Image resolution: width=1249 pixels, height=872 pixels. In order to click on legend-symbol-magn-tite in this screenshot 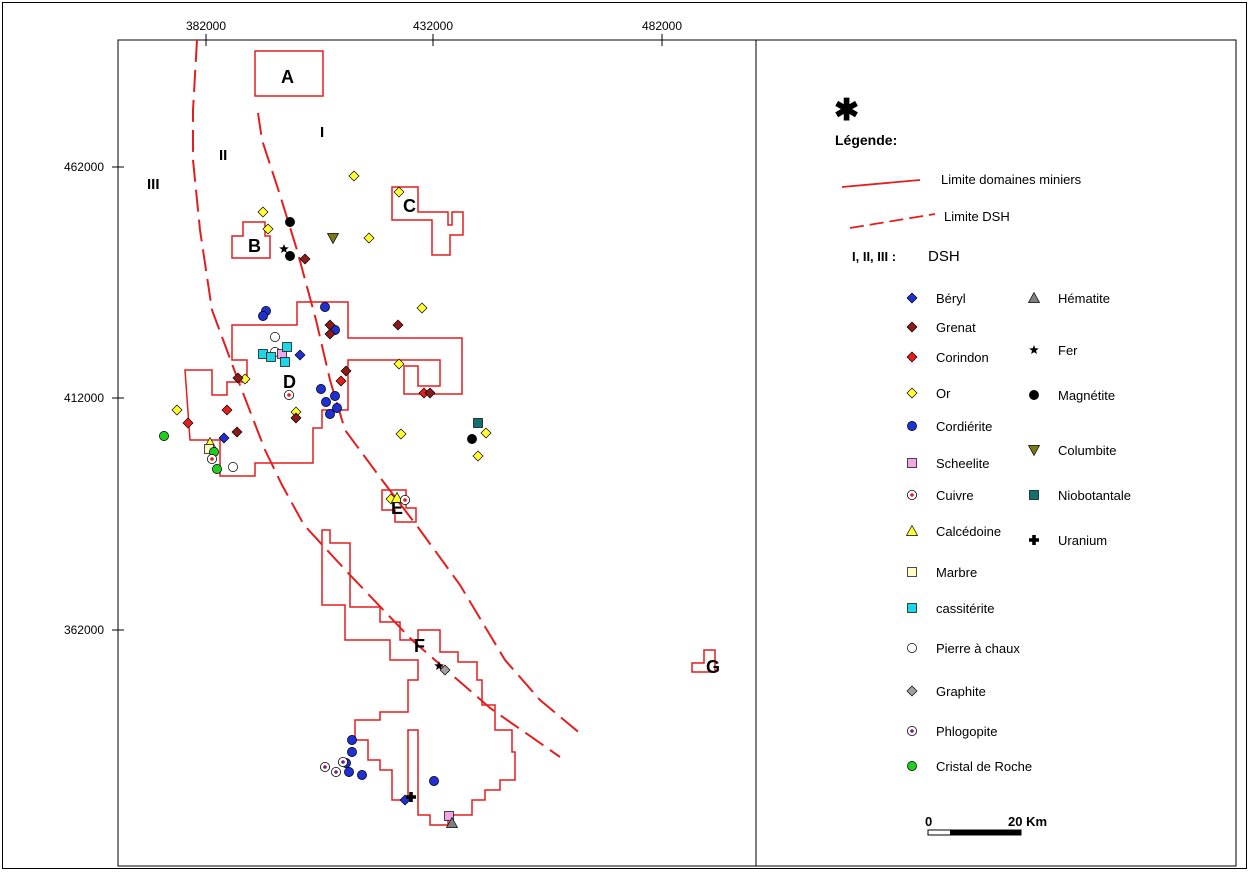, I will do `click(1034, 395)`.